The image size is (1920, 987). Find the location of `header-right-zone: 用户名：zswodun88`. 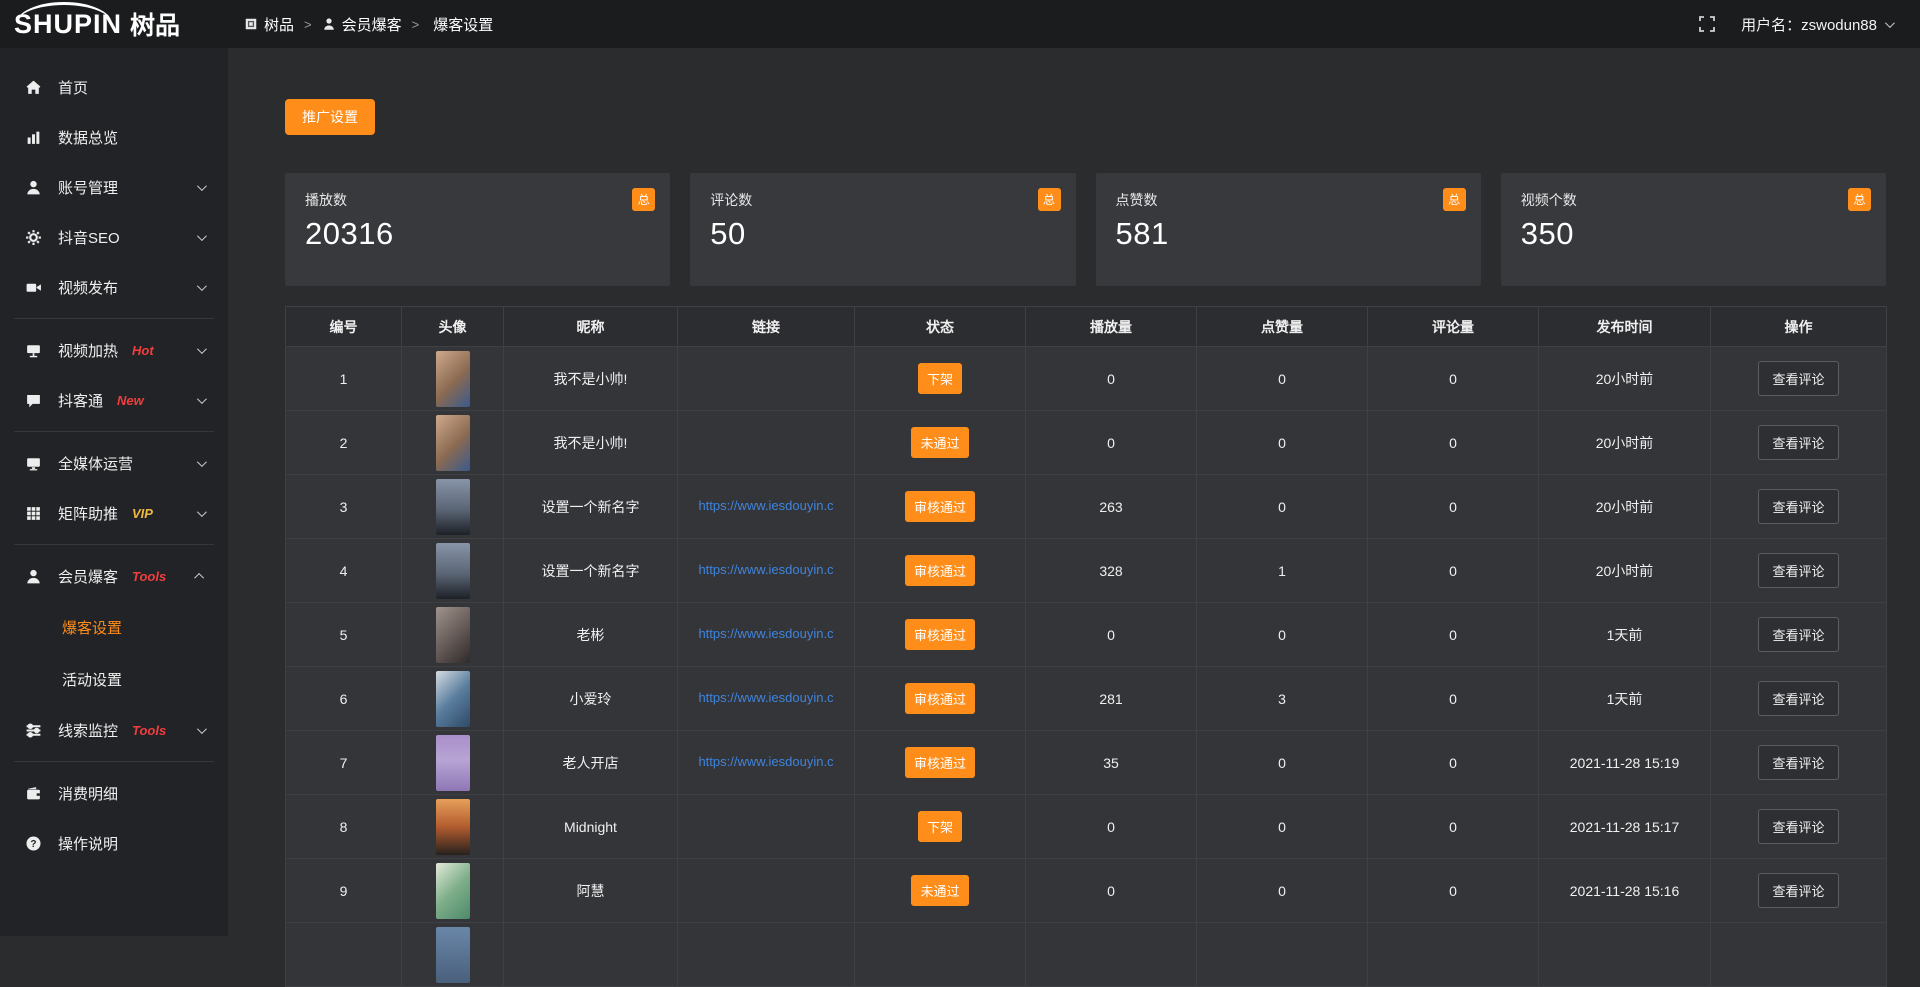

header-right-zone: 用户名：zswodun88 is located at coordinates (1809, 24).